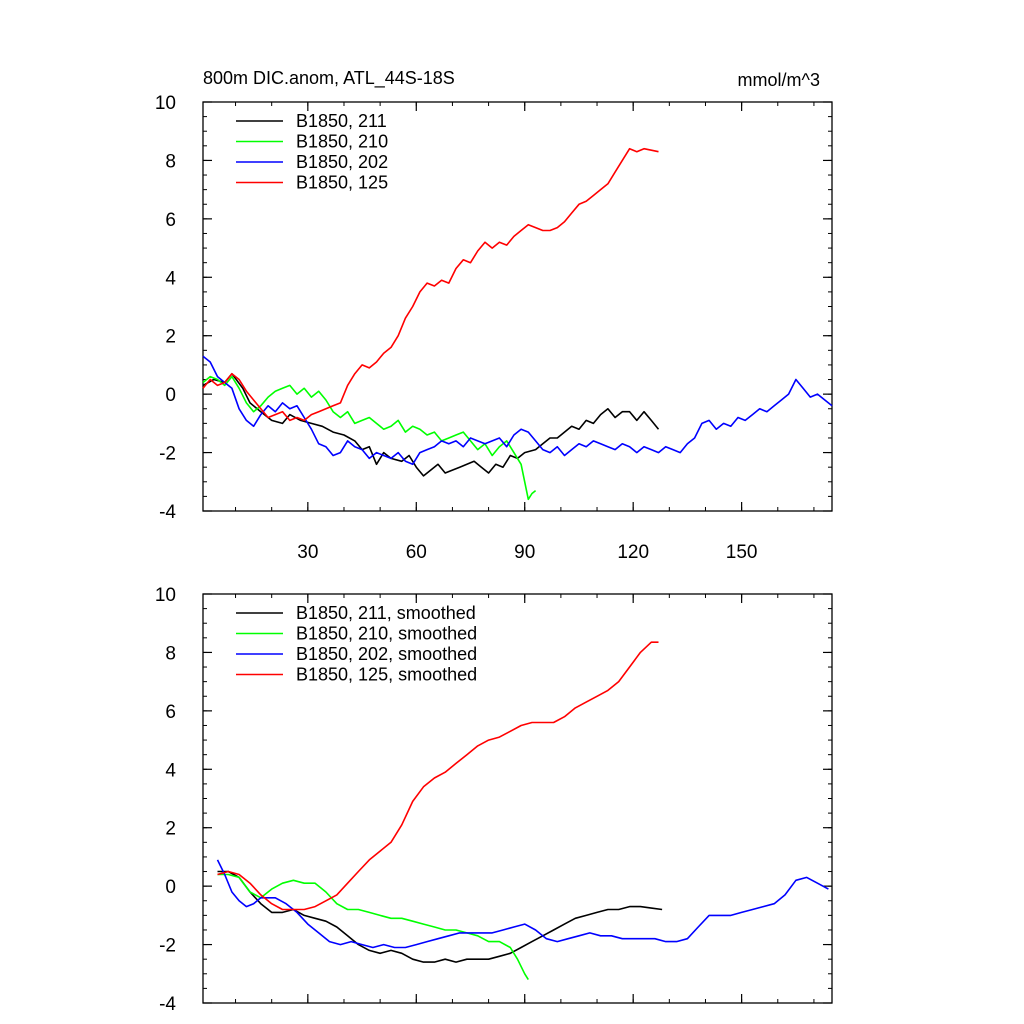 The width and height of the screenshot is (1024, 1024). Describe the element at coordinates (342, 142) in the screenshot. I see `legend-label: B1850, 210` at that location.